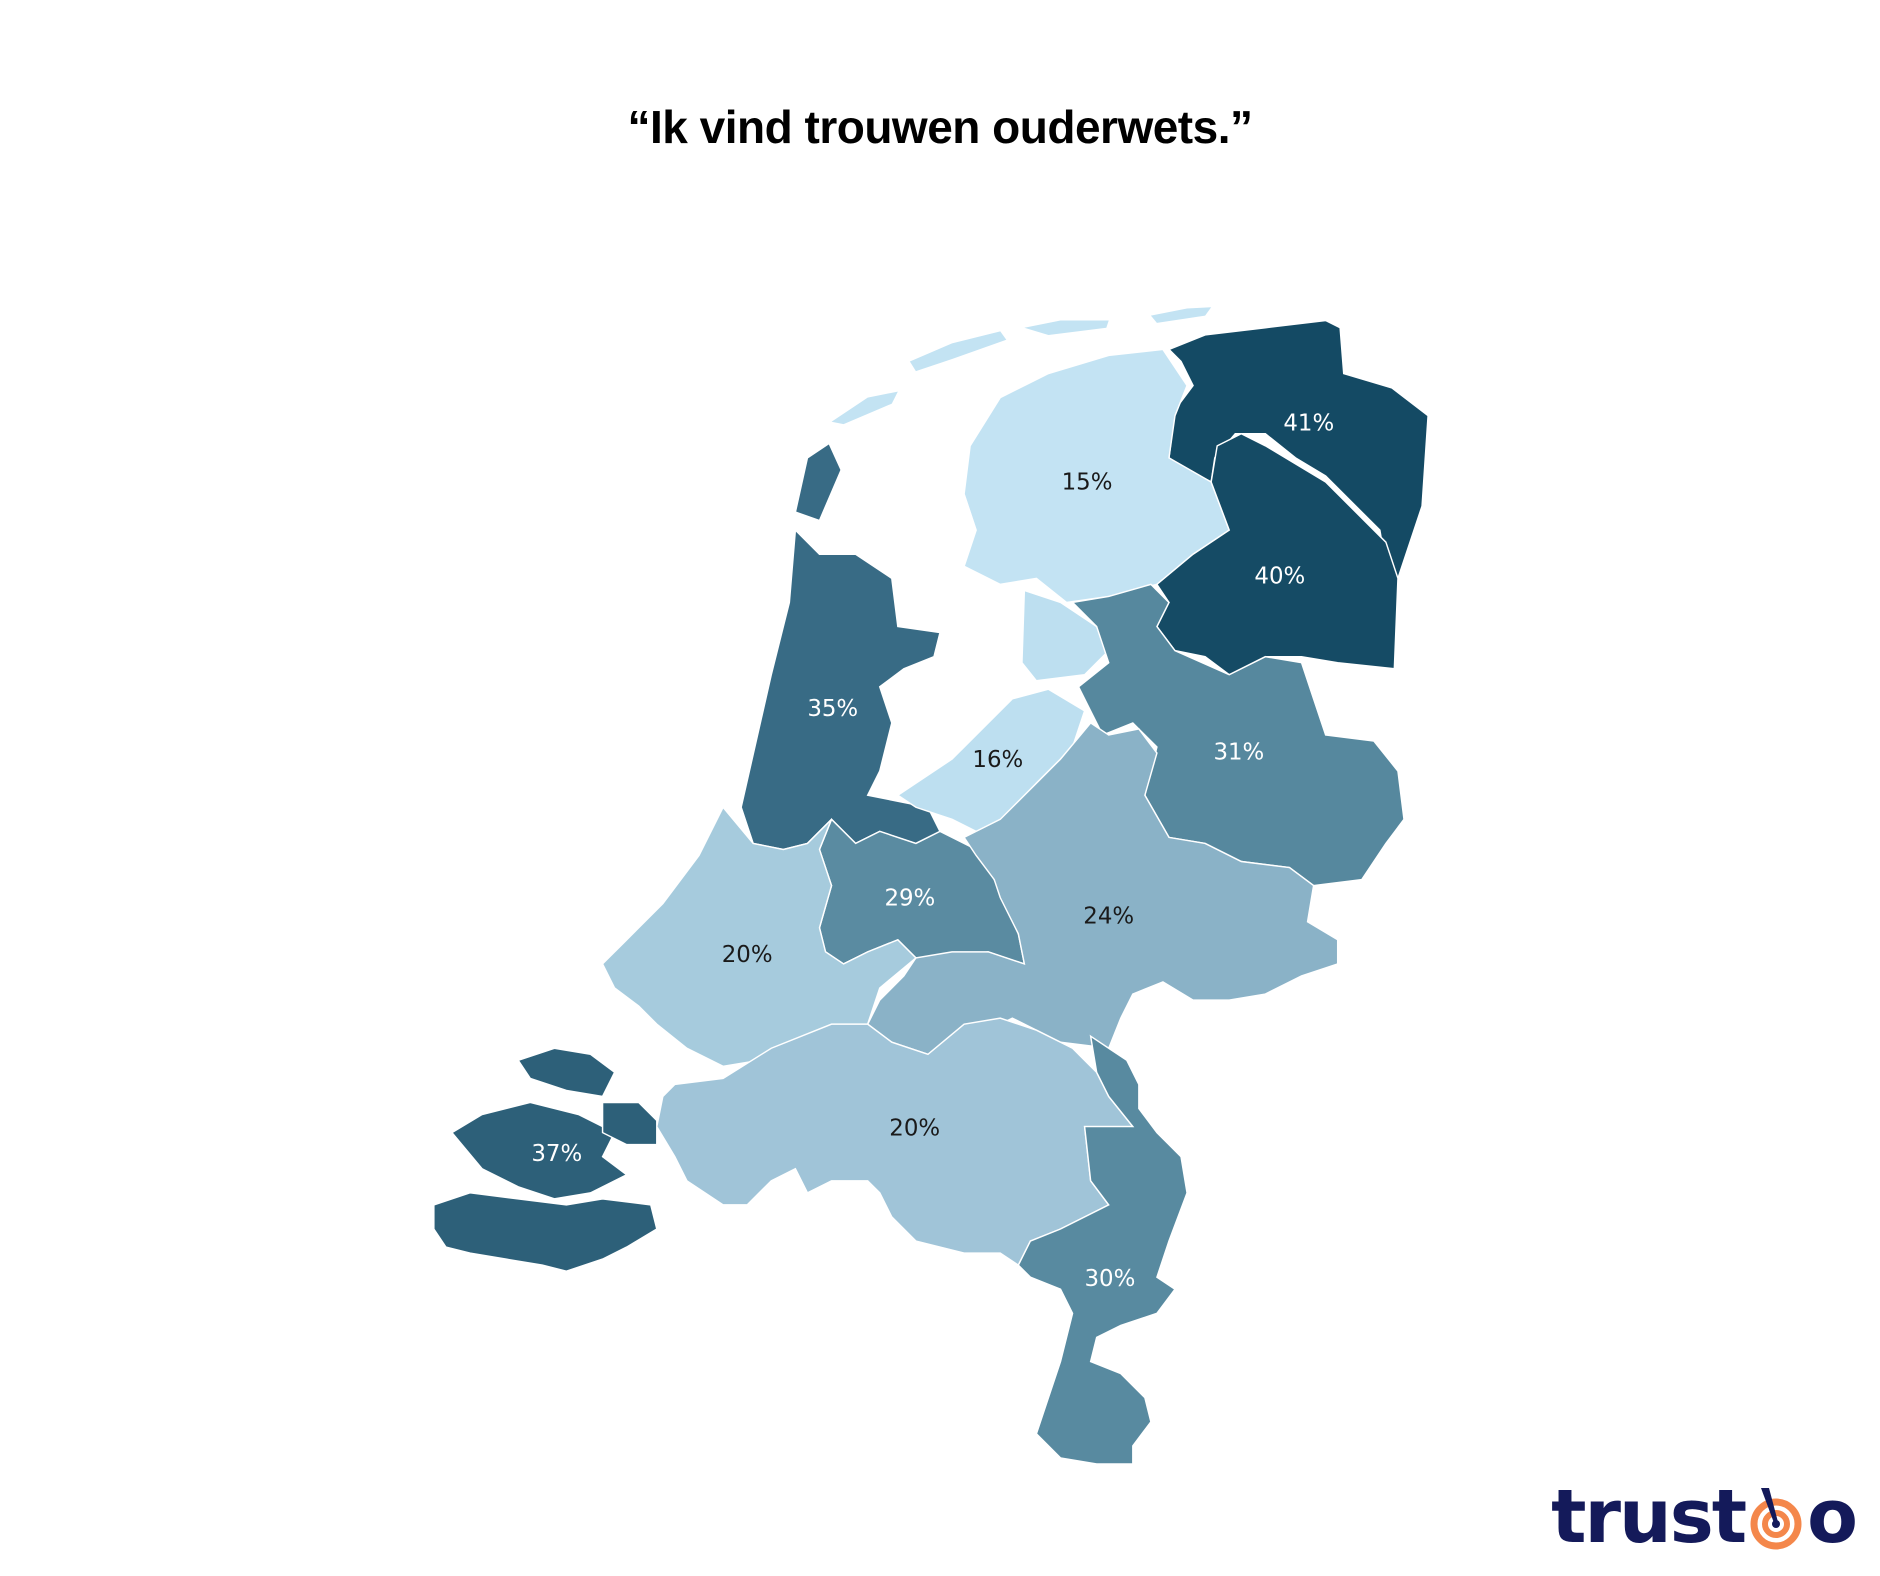 The height and width of the screenshot is (1576, 1880). I want to click on value-label-noord-brabant: 20%, so click(914, 1128).